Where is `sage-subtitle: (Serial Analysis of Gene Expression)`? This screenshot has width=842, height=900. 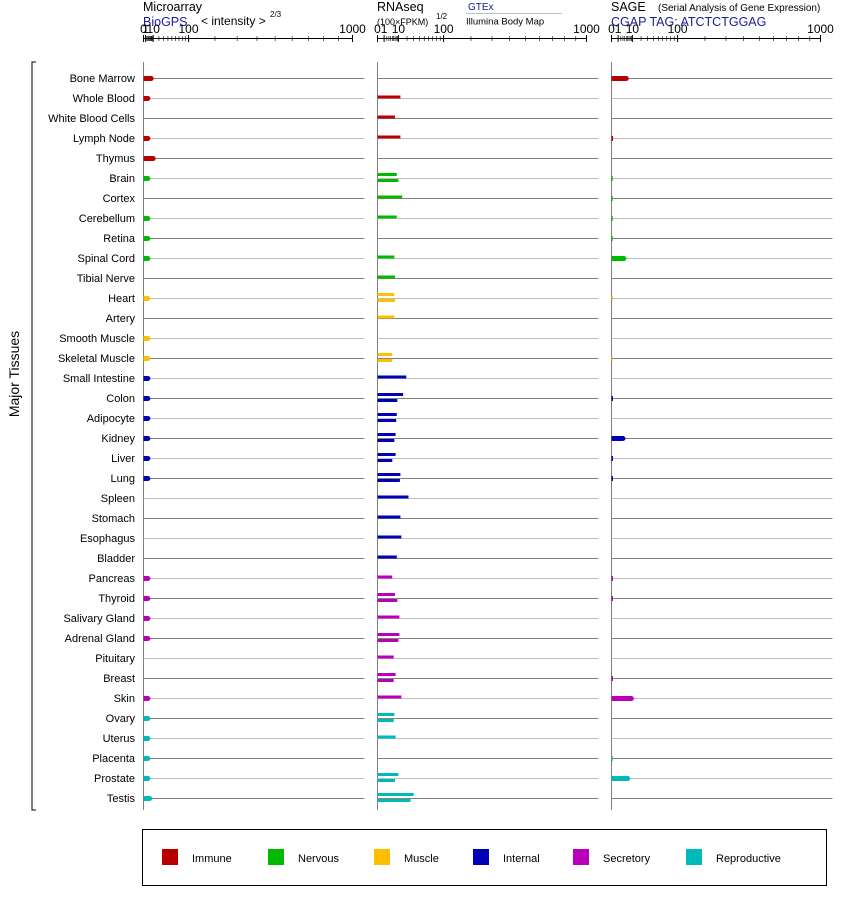 sage-subtitle: (Serial Analysis of Gene Expression) is located at coordinates (739, 8).